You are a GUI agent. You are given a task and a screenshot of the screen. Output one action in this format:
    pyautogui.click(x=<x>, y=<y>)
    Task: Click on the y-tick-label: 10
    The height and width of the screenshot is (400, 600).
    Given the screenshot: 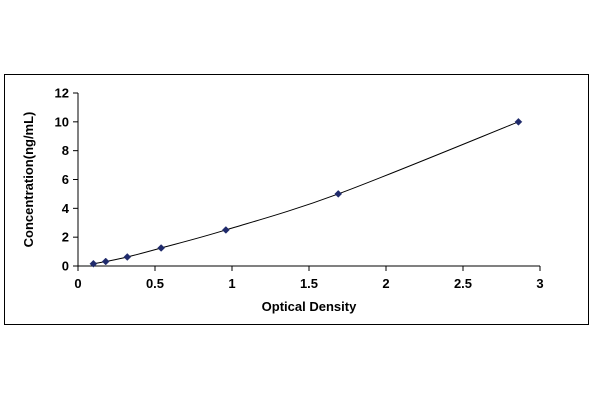 What is the action you would take?
    pyautogui.click(x=62, y=121)
    